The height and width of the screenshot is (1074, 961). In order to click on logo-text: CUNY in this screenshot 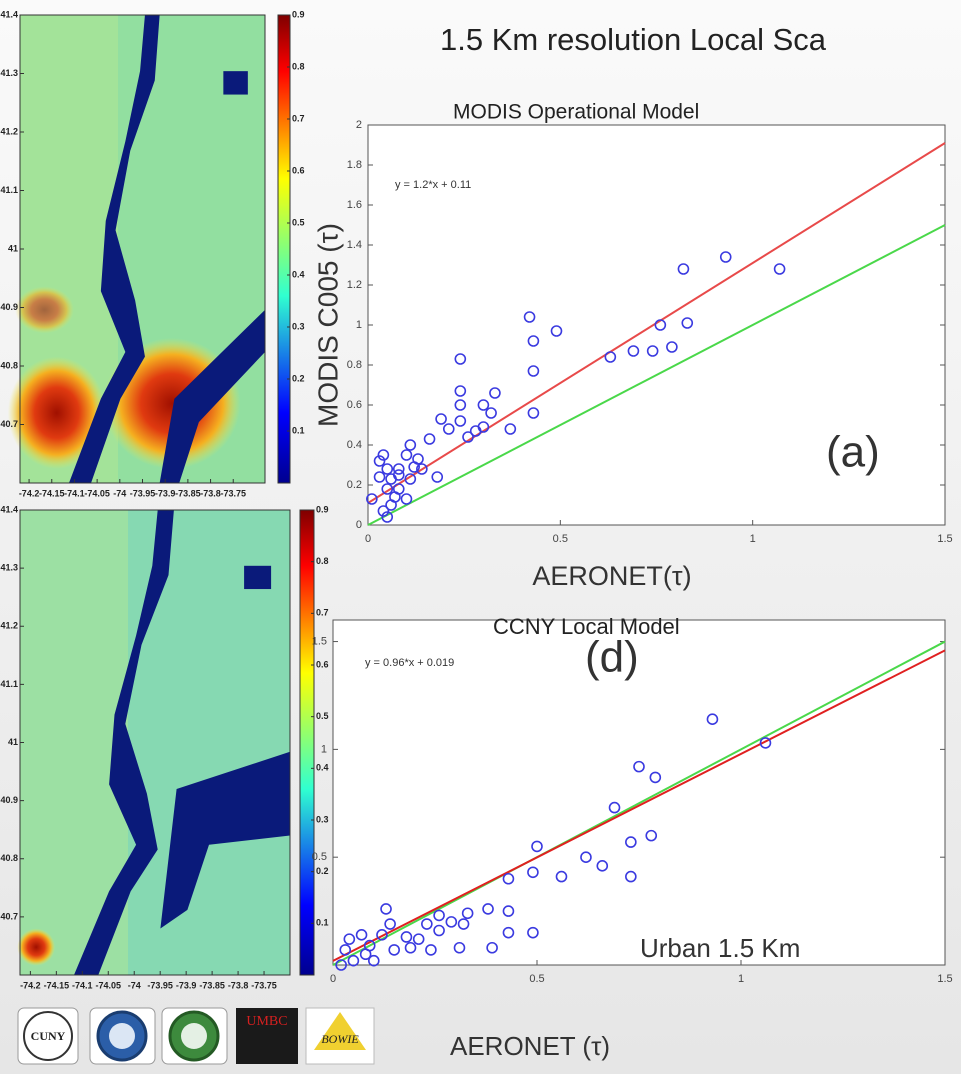, I will do `click(48, 1036)`.